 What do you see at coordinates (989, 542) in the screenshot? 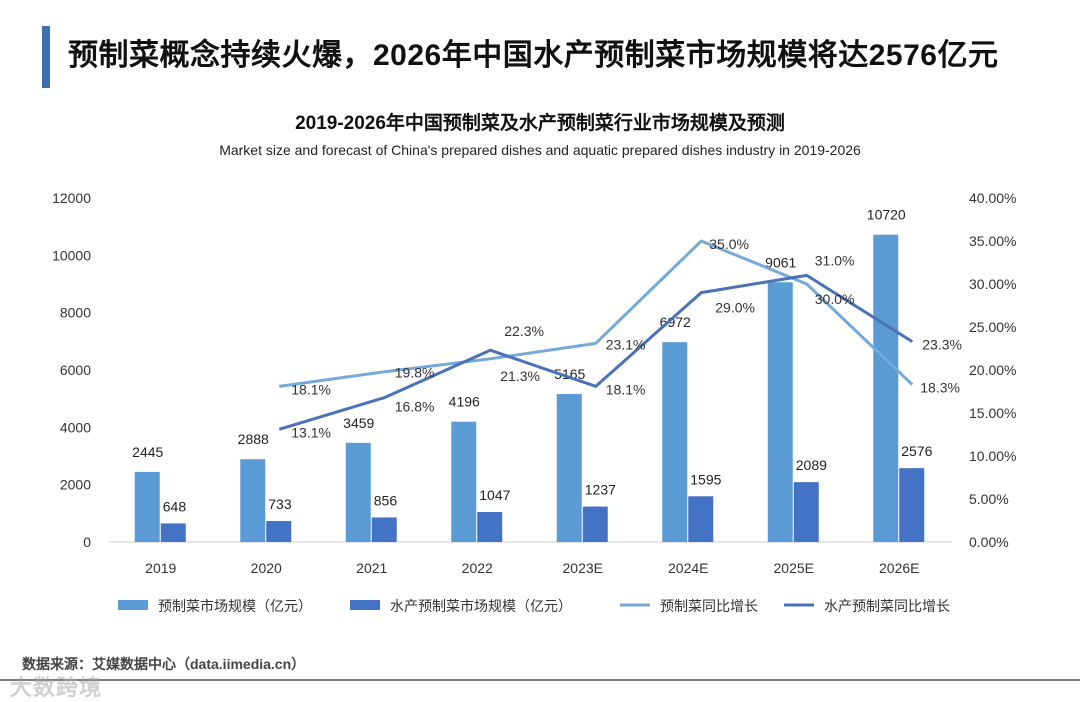
I see `y2-axis-tick-label: 0.00%` at bounding box center [989, 542].